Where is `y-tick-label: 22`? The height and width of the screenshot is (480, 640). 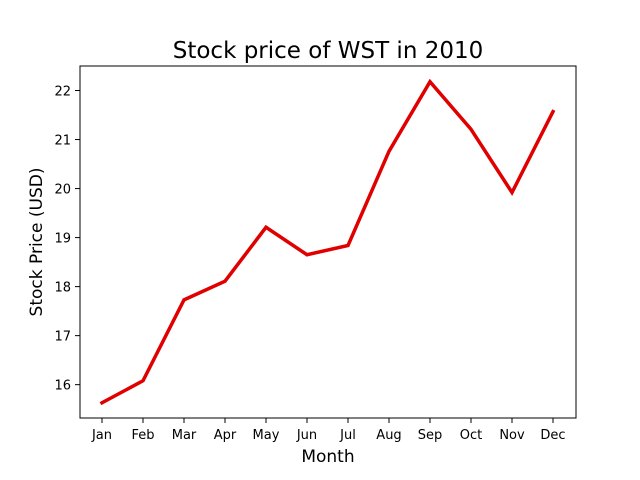
y-tick-label: 22 is located at coordinates (62, 92).